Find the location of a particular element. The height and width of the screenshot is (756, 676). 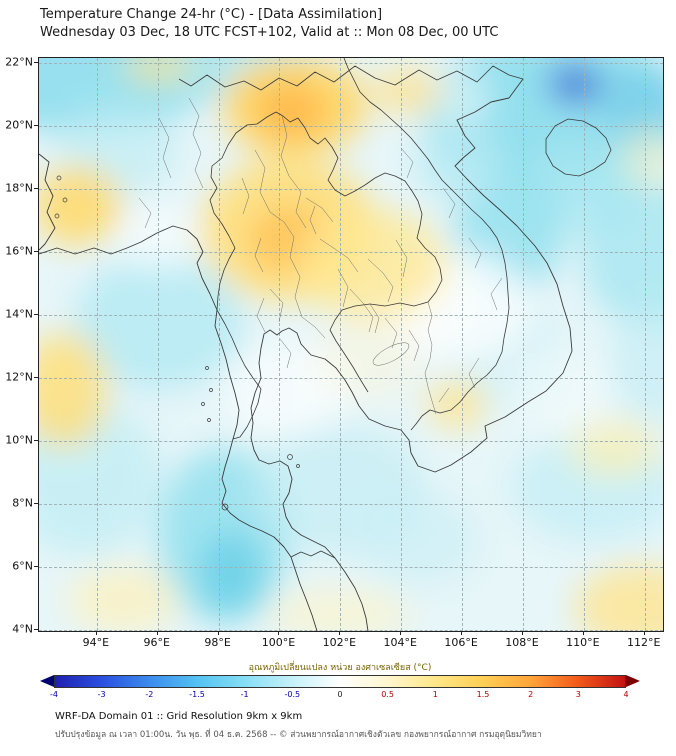

x-tick-label: 96°E is located at coordinates (156, 642).